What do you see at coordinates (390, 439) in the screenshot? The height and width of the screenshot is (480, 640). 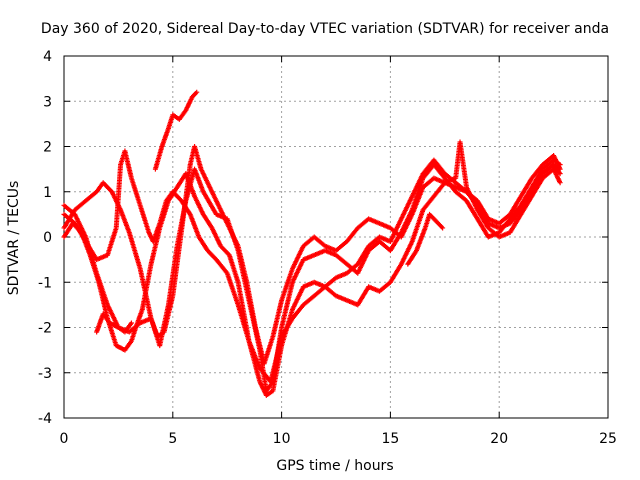 I see `x-tick-label: 15` at bounding box center [390, 439].